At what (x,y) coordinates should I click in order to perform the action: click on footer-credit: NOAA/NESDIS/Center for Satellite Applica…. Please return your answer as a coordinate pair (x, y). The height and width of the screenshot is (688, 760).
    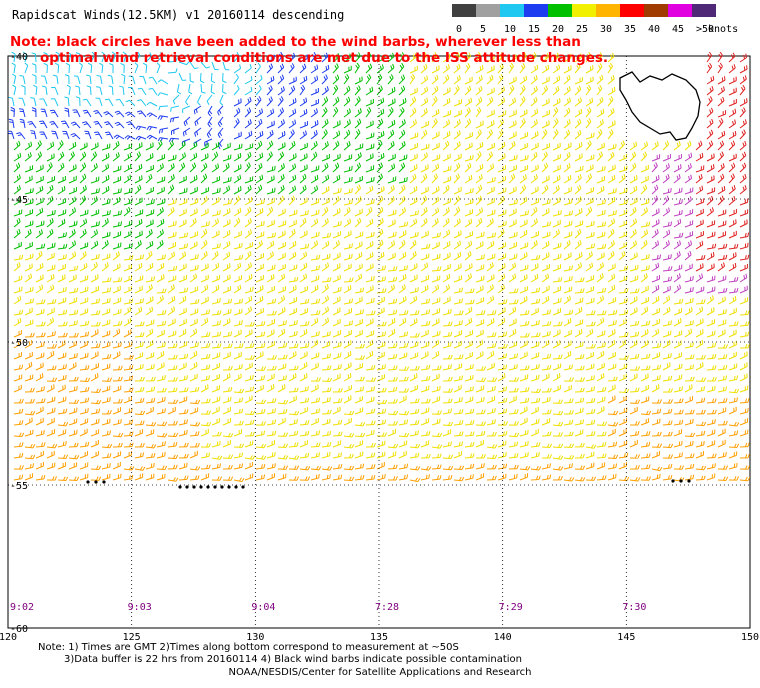
    Looking at the image, I should click on (380, 672).